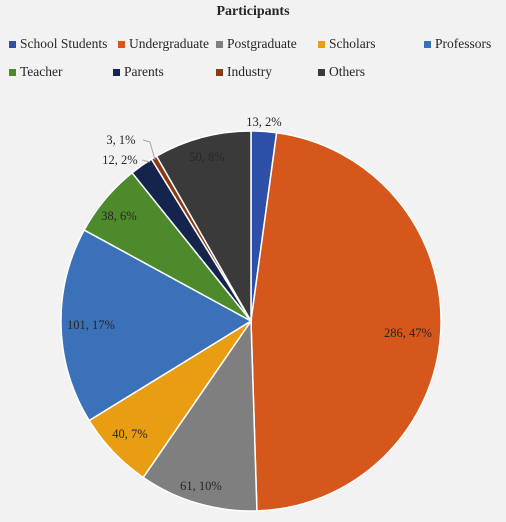  I want to click on legend-item: Professors, so click(457, 44).